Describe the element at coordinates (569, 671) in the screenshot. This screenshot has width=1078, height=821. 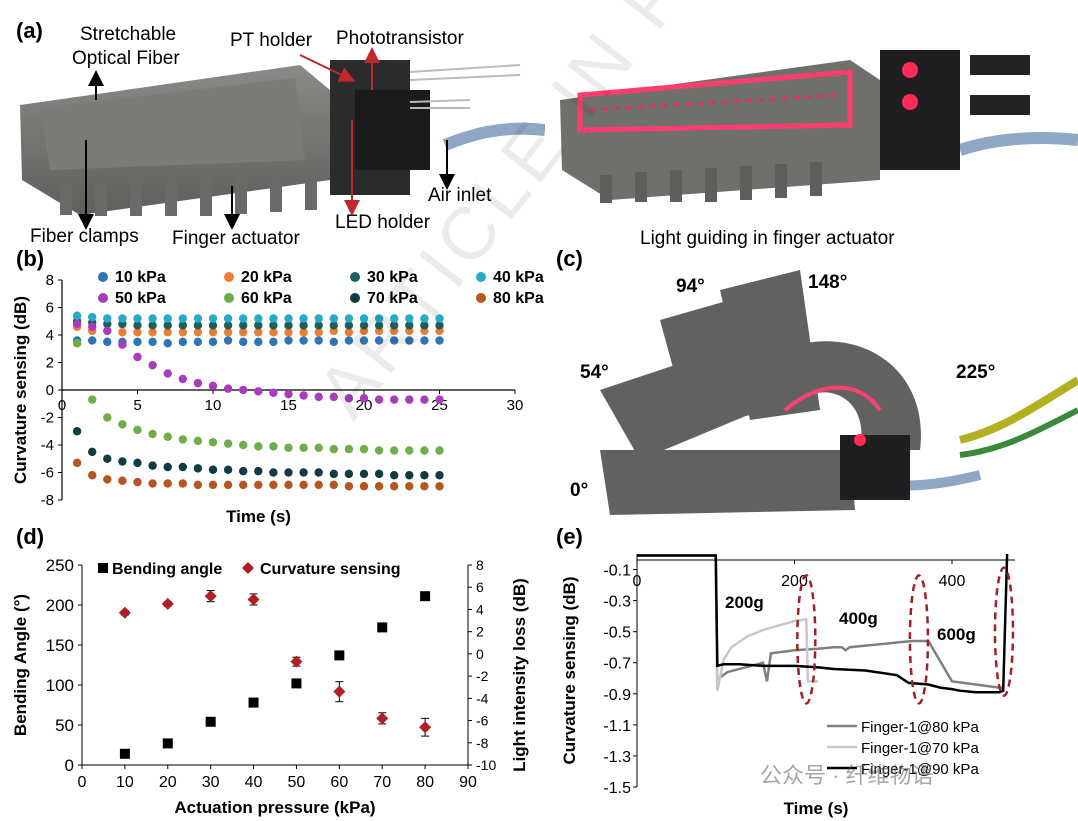
I see `y-axis-title: Curvature sensing (dB)` at that location.